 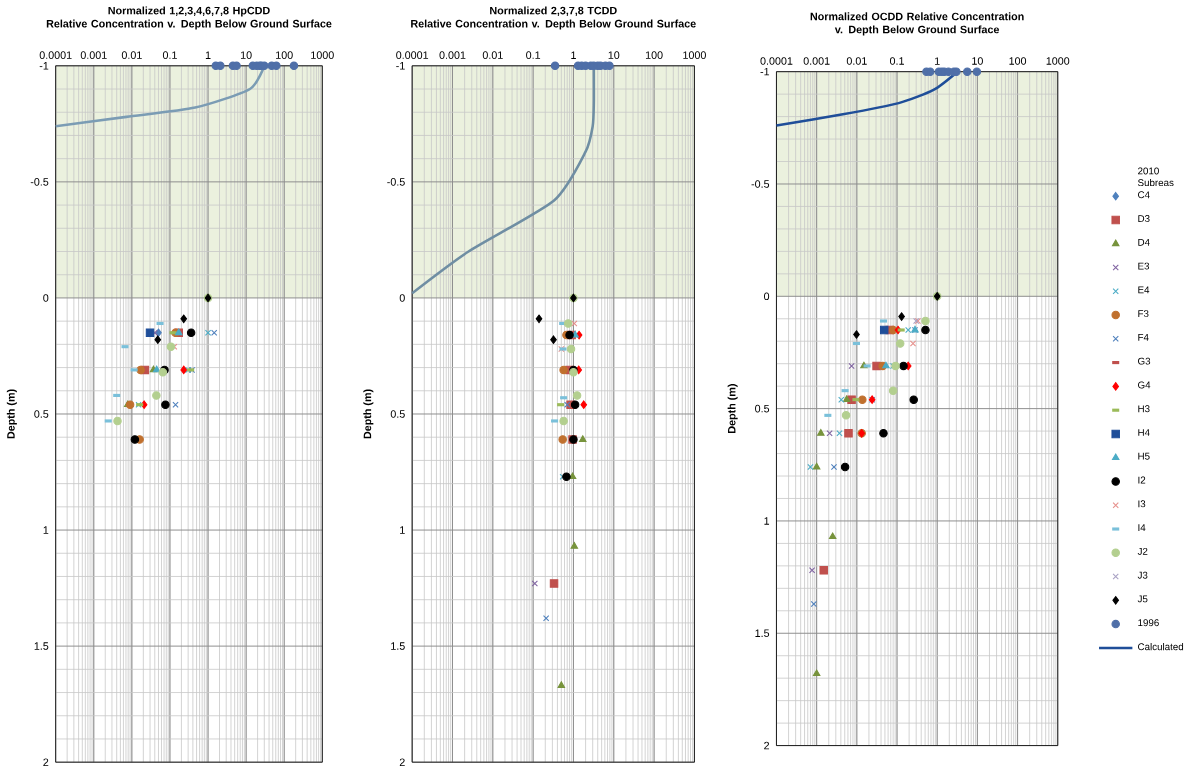 What do you see at coordinates (1144, 456) in the screenshot?
I see `legend-label: H5` at bounding box center [1144, 456].